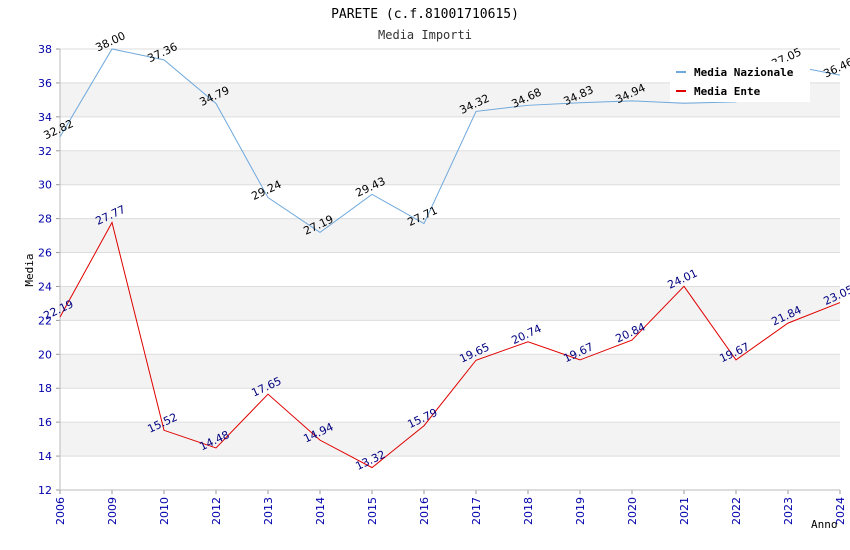 The height and width of the screenshot is (550, 850). Describe the element at coordinates (45, 151) in the screenshot. I see `y-tick-label: 32` at that location.